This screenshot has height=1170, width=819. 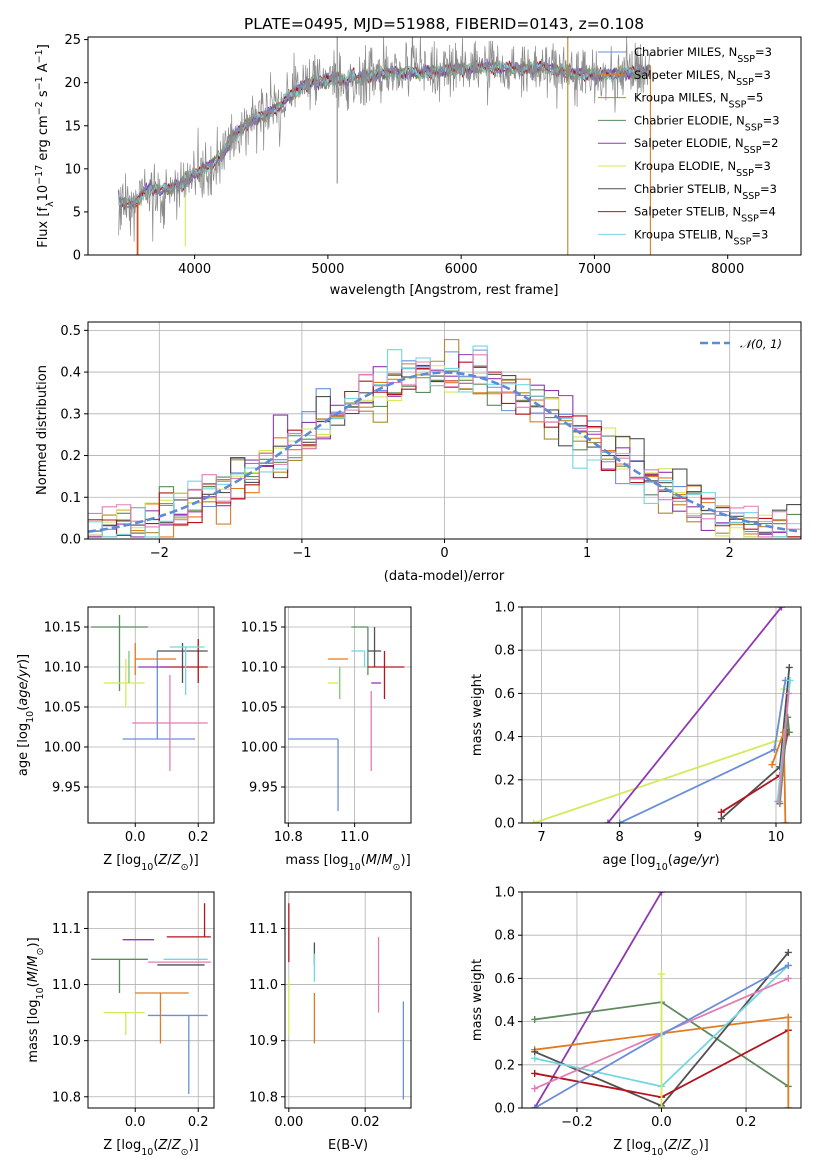 What do you see at coordinates (198, 837) in the screenshot?
I see `x-tick-label: 0.2` at bounding box center [198, 837].